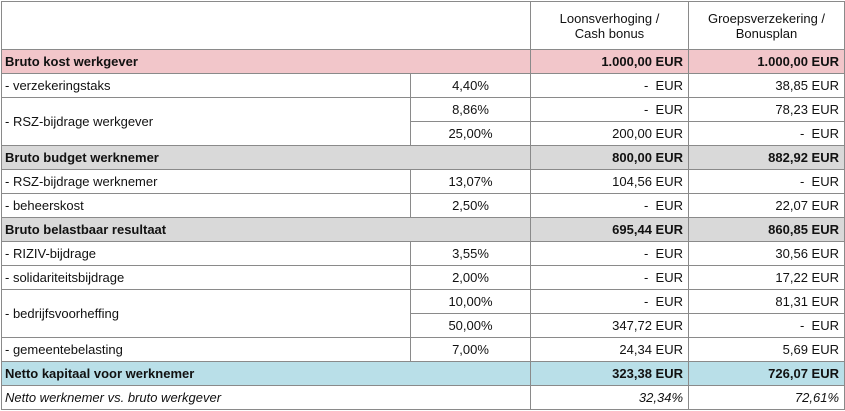  Describe the element at coordinates (766, 205) in the screenshot. I see `groepsverzekering-value: 22,07 EUR` at that location.